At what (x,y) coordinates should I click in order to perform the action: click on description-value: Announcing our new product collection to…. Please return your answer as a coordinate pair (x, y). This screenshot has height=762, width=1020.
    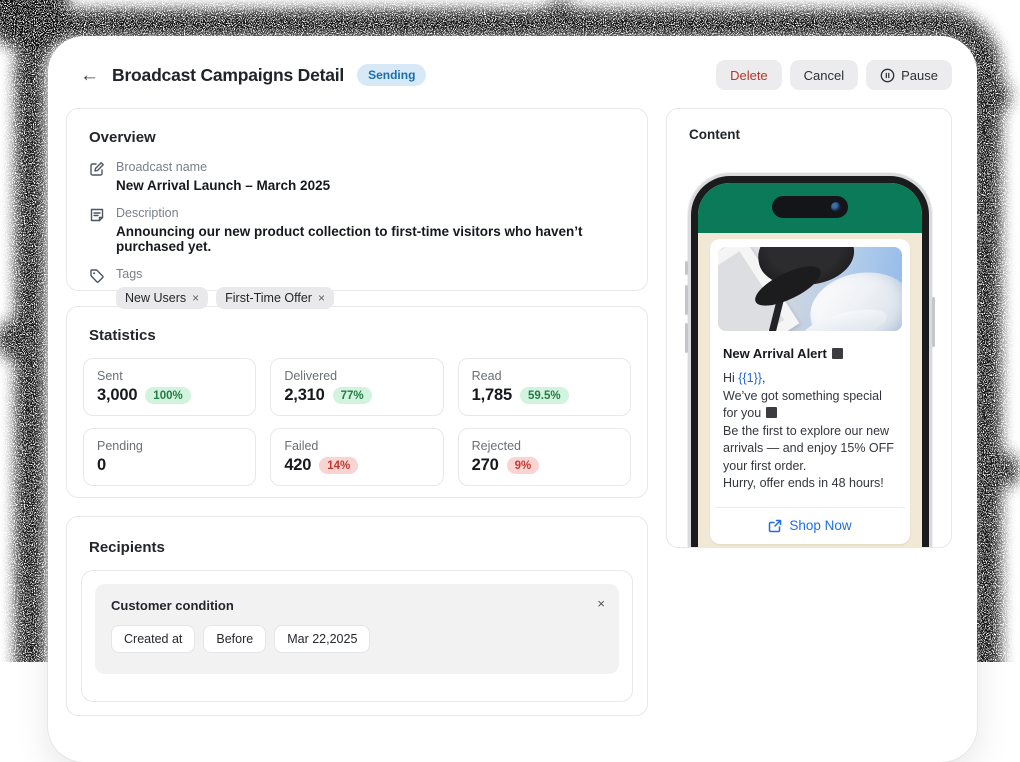
    Looking at the image, I should click on (349, 239).